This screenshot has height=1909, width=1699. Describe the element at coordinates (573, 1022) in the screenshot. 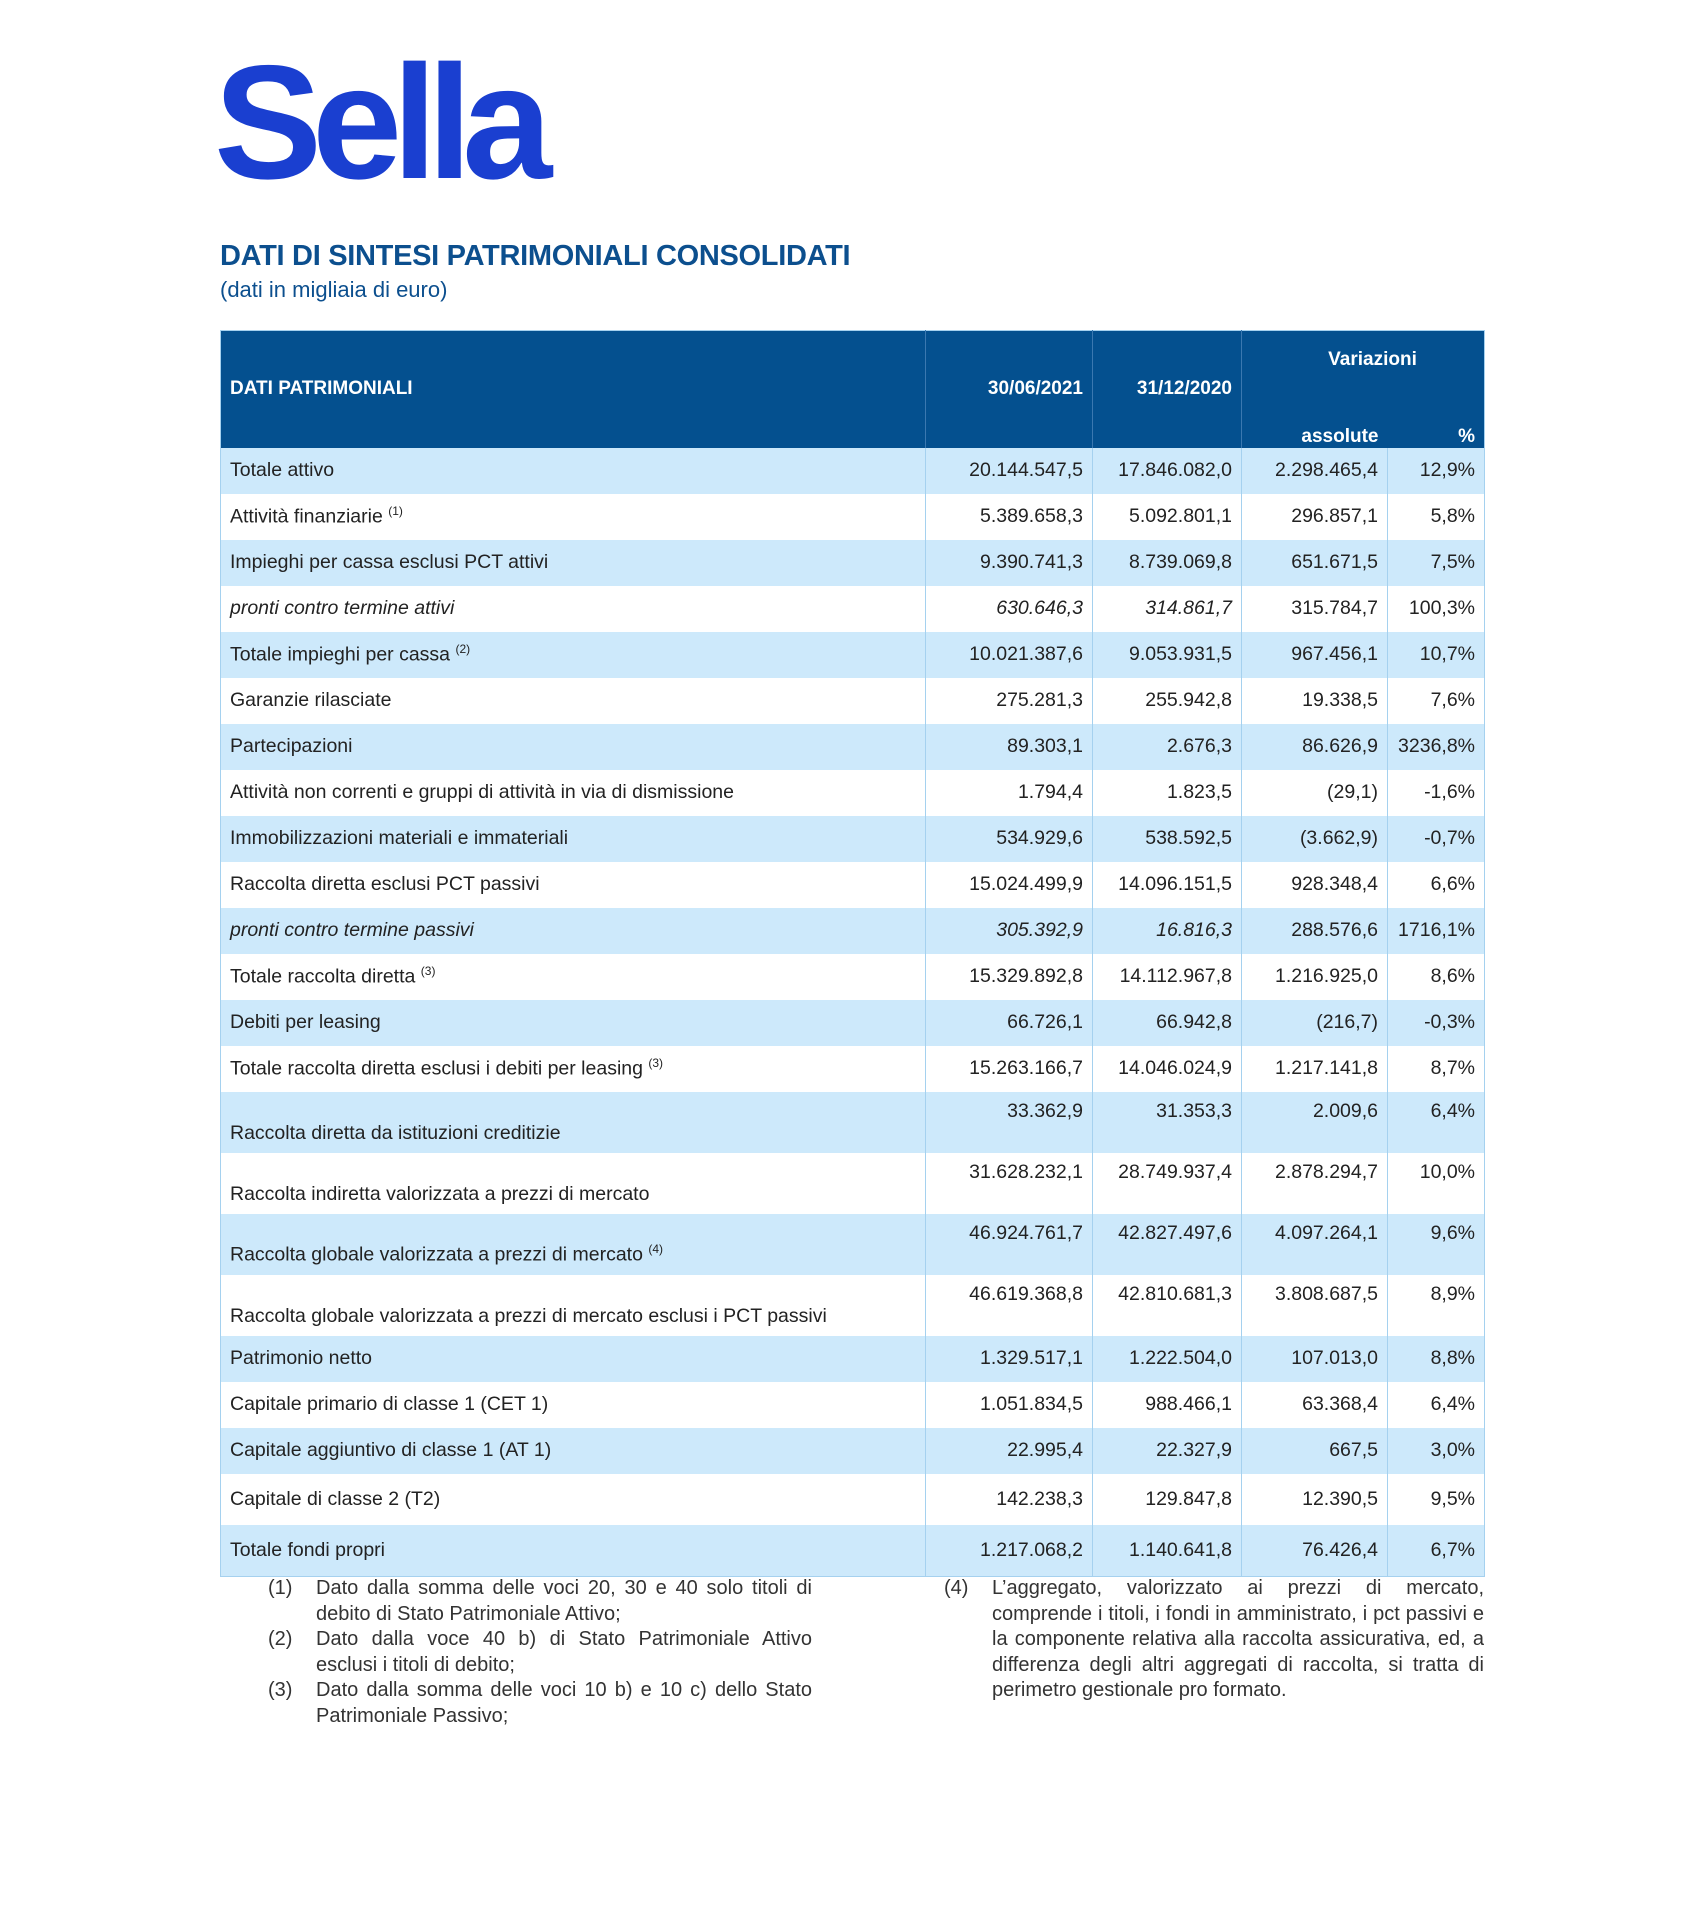

I see `row-label-cell: Debiti per leasing` at that location.